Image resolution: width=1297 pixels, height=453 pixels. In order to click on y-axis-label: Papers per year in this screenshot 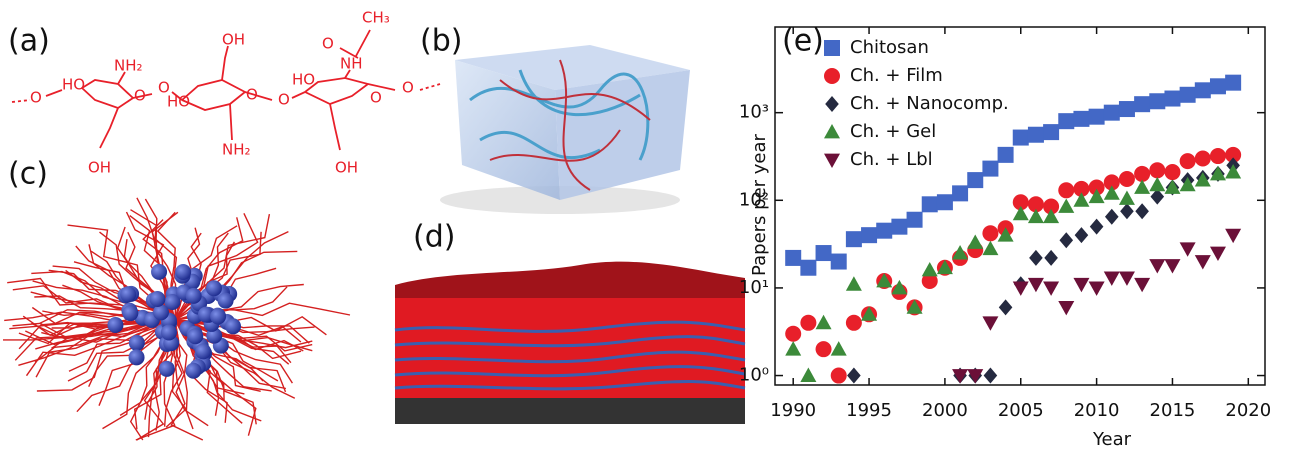, I will do `click(759, 204)`.